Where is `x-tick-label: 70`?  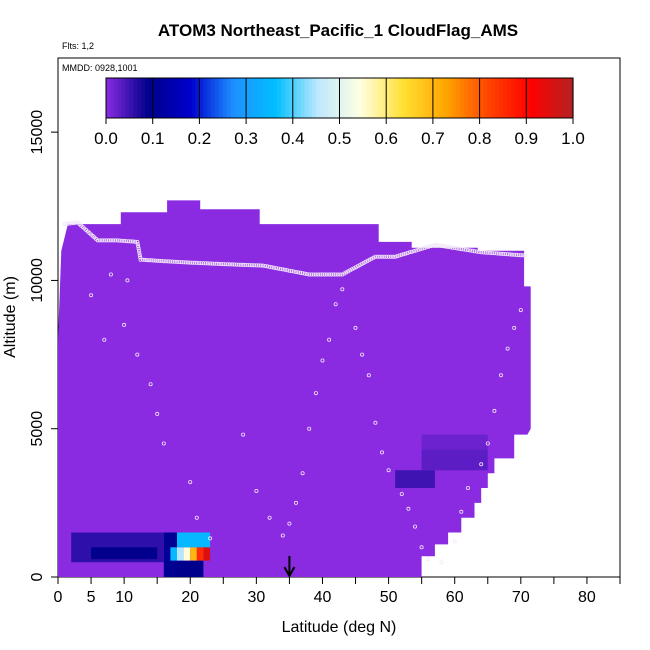
x-tick-label: 70 is located at coordinates (521, 597).